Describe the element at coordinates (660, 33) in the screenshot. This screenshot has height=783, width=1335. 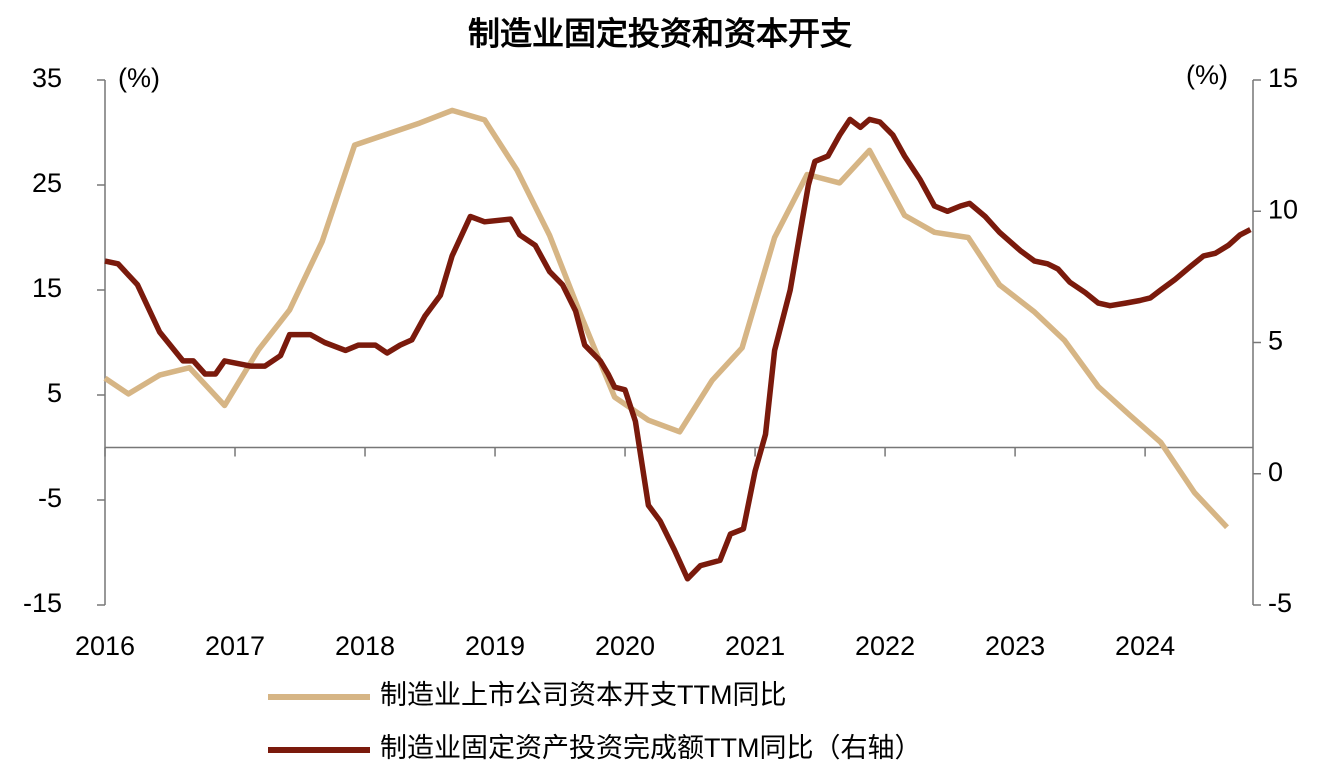
I see `chart-title: 制造业固定投资和资本开支` at that location.